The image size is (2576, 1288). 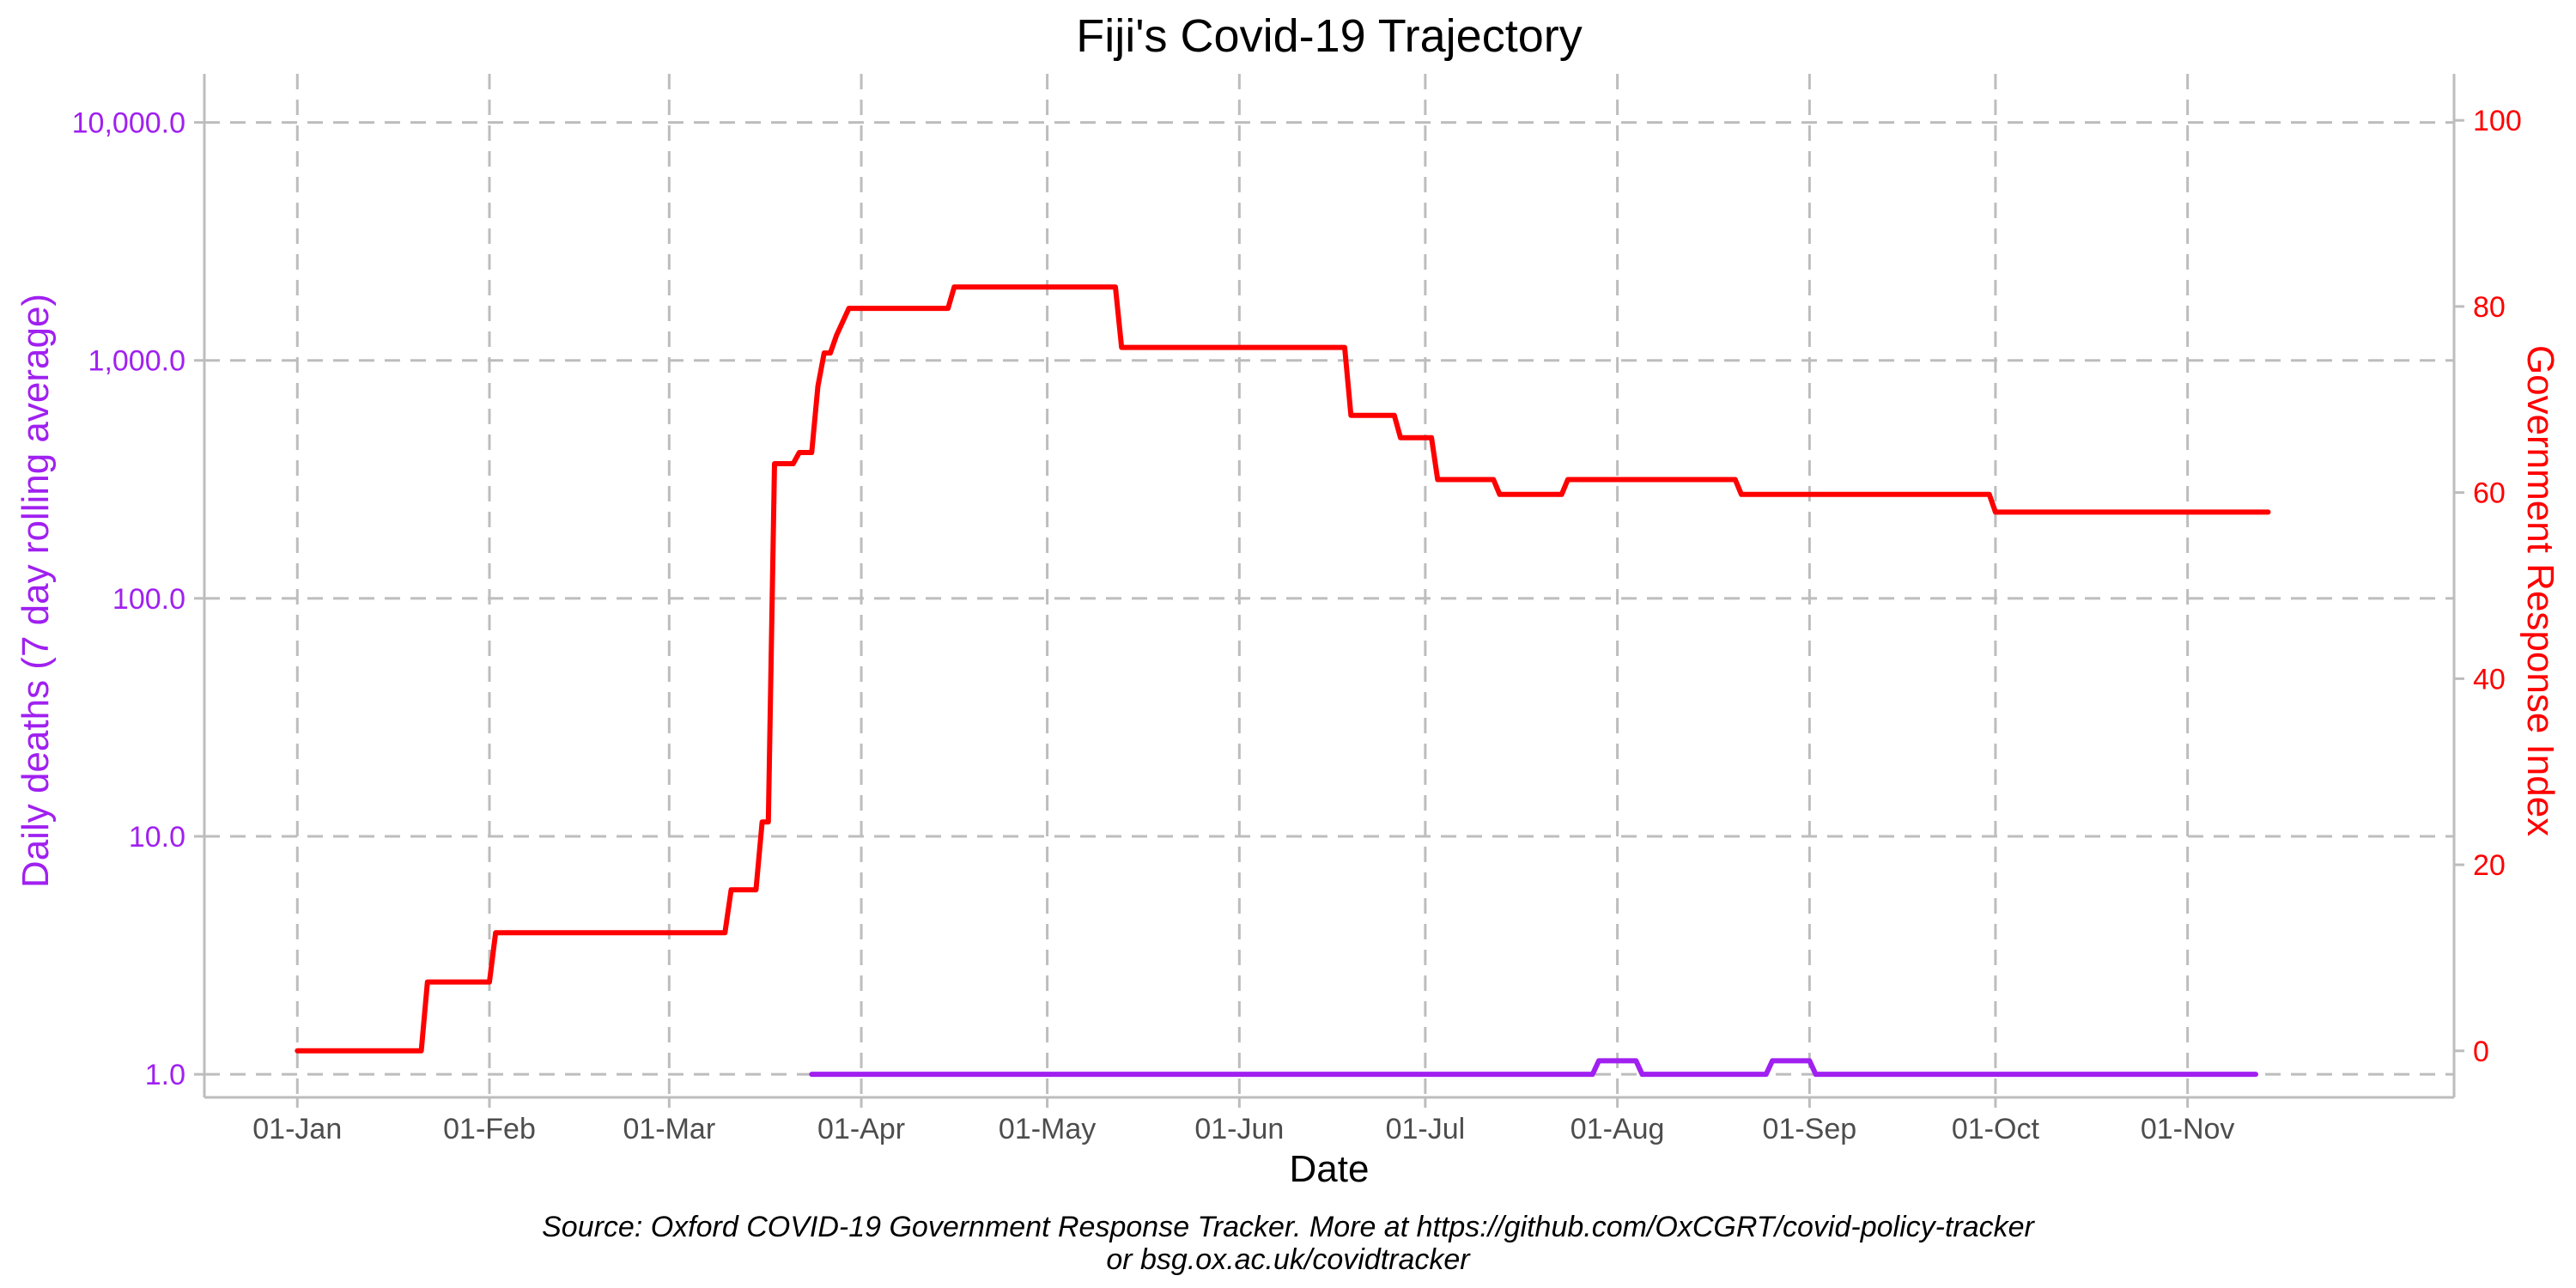 What do you see at coordinates (2481, 1052) in the screenshot?
I see `y-right-tick-label: 0` at bounding box center [2481, 1052].